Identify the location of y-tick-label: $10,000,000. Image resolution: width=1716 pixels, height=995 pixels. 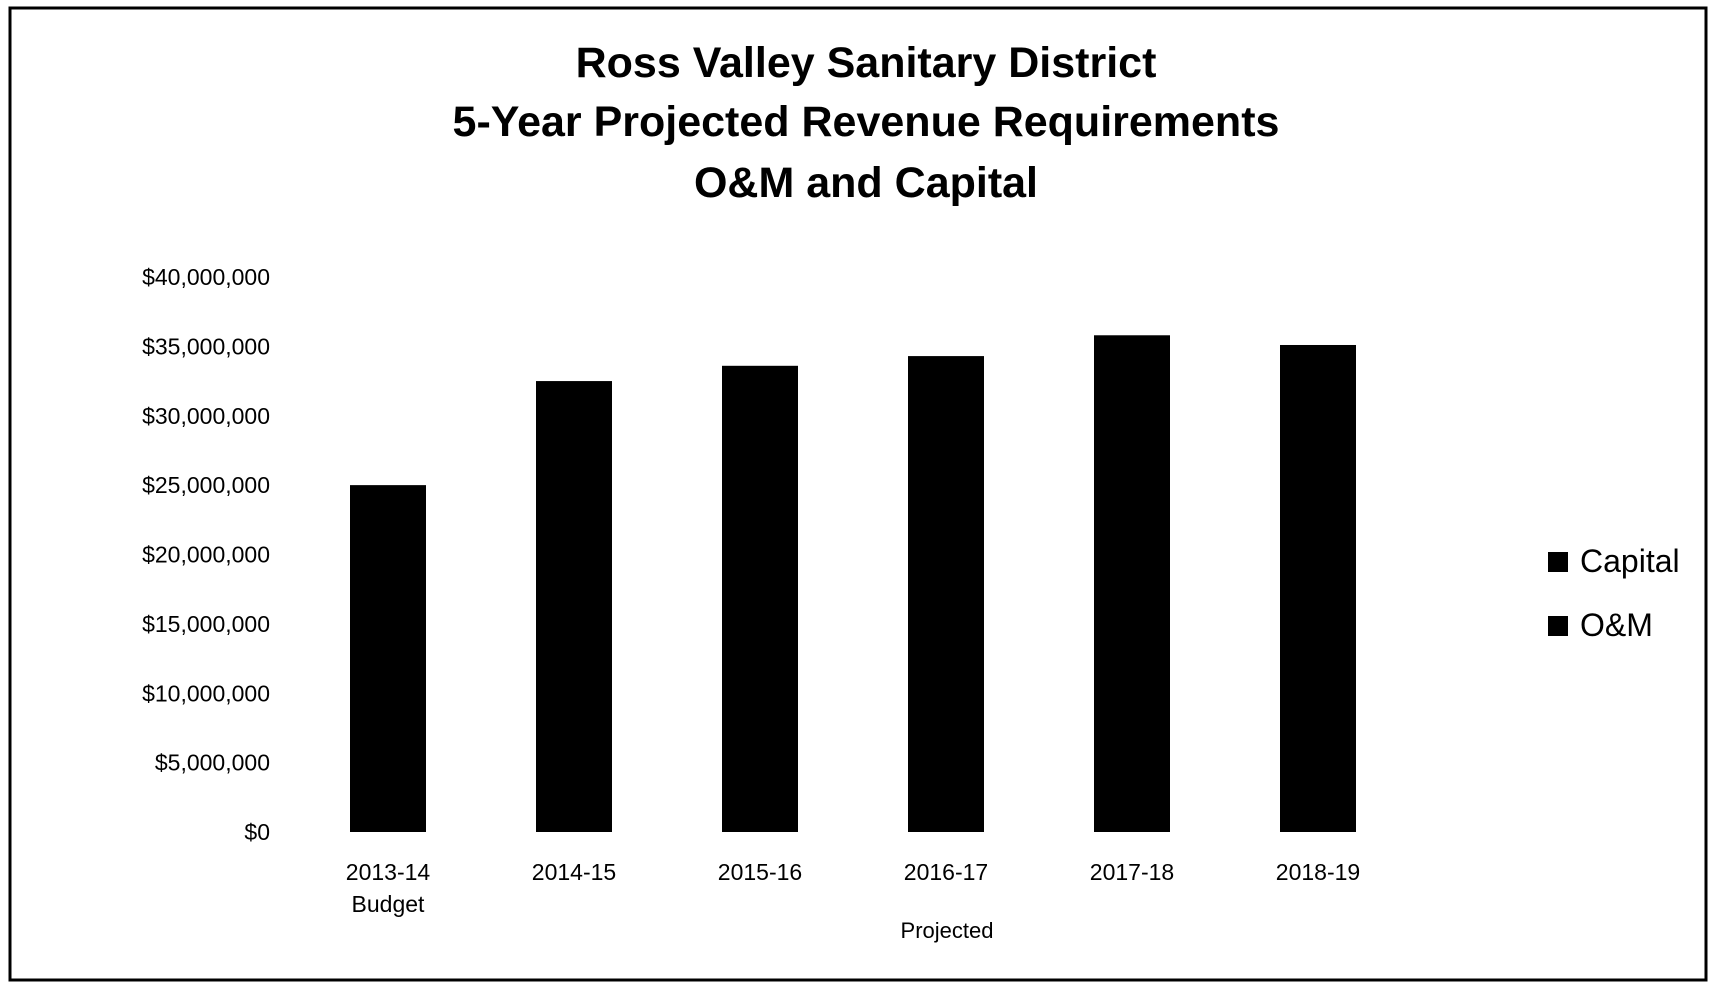
(206, 693).